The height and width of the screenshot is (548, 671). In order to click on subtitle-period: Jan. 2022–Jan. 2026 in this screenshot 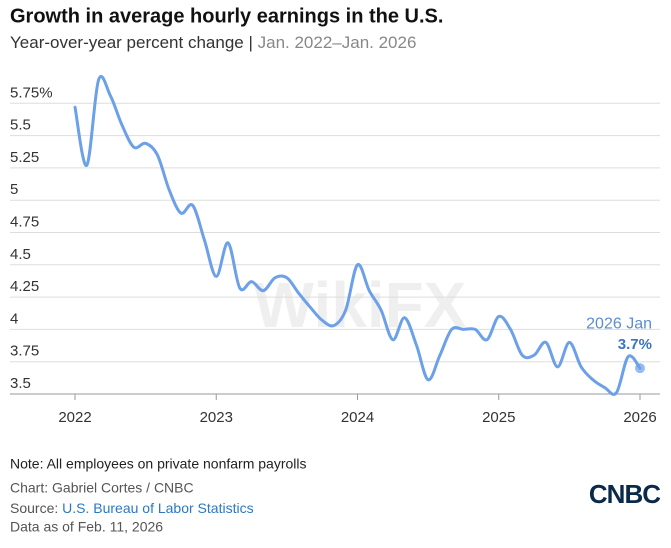, I will do `click(337, 42)`.